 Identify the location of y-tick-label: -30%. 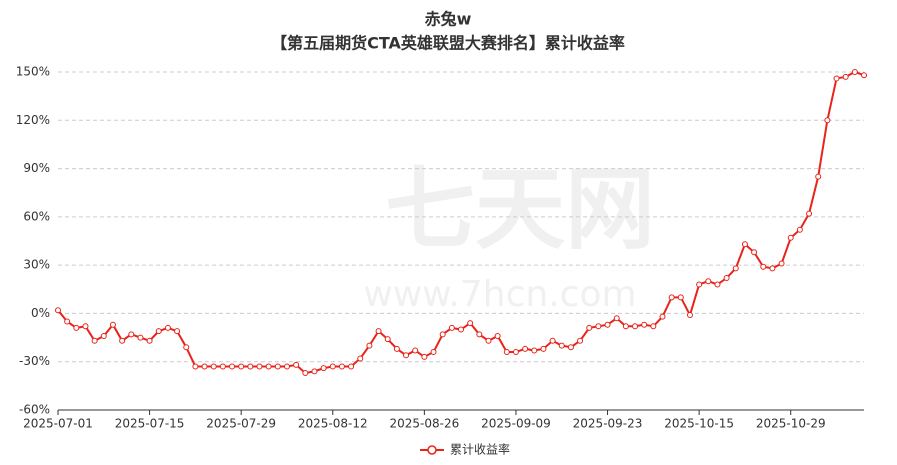
(34, 361).